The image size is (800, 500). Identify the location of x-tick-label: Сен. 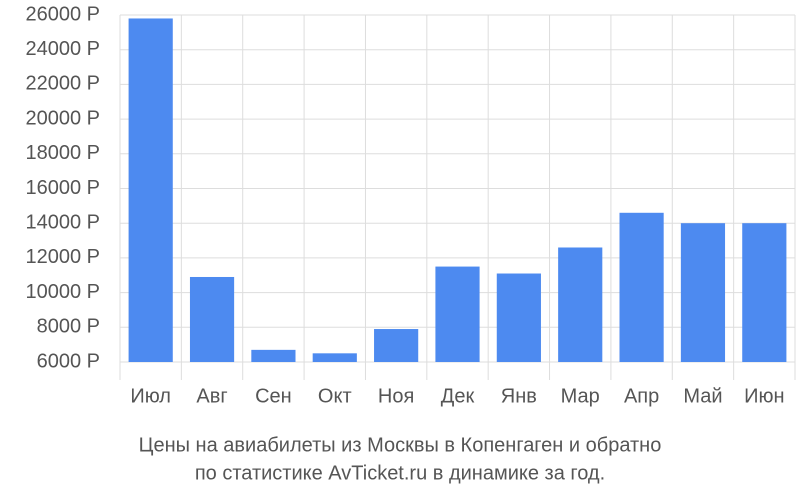
(273, 396).